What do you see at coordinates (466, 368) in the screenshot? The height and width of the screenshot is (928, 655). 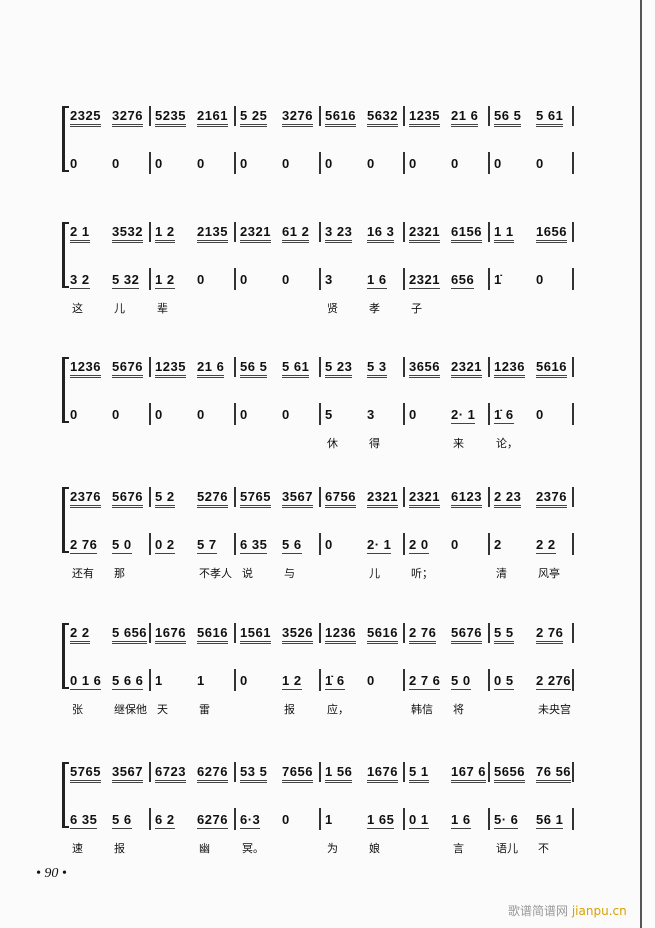 I see `upper-note-group: 2321` at bounding box center [466, 368].